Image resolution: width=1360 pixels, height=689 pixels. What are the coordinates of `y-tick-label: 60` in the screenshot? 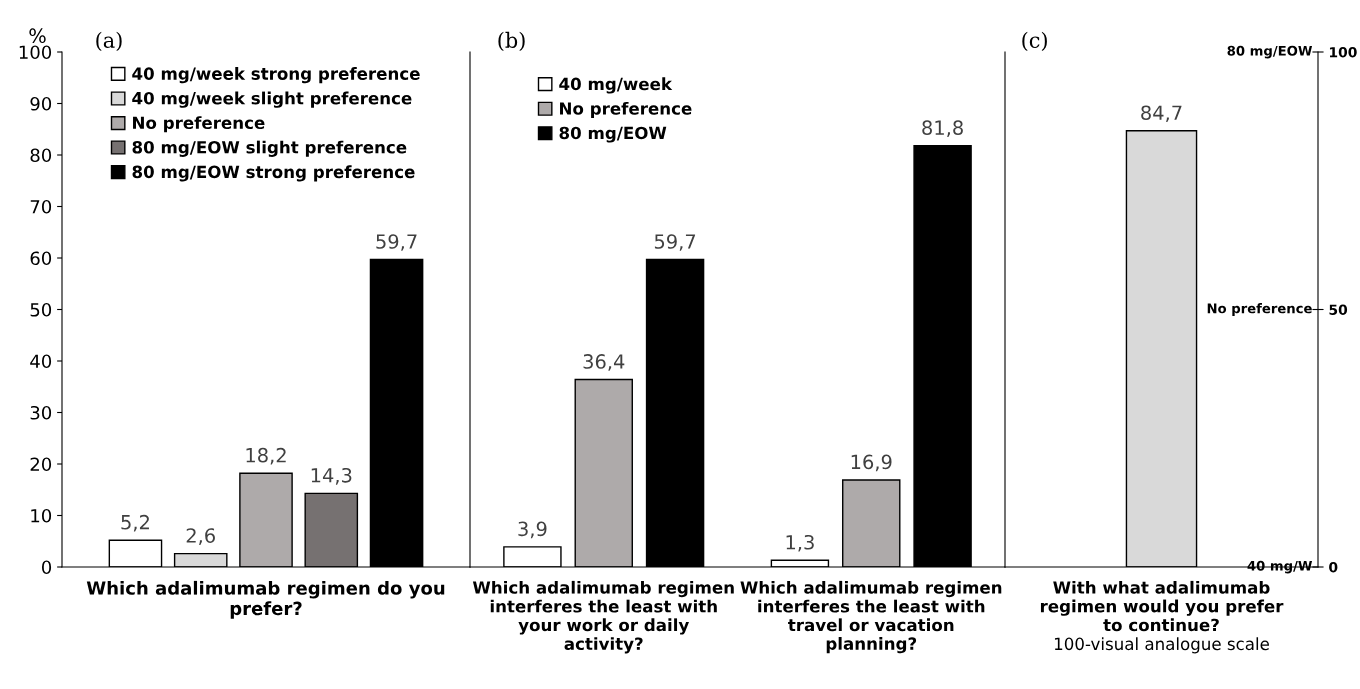 It's located at (41, 258).